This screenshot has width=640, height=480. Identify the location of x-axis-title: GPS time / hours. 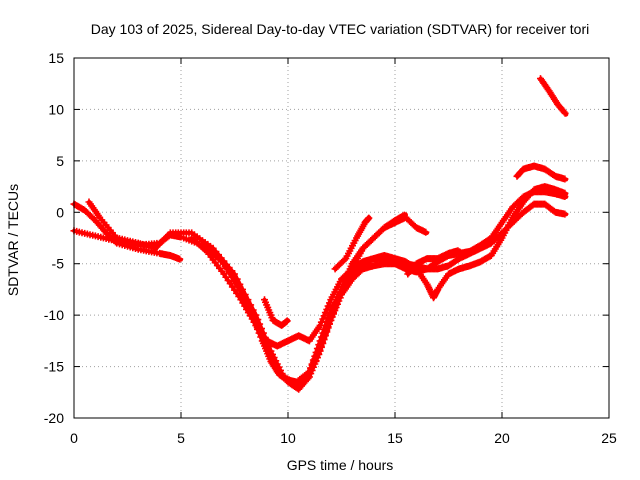
(340, 465).